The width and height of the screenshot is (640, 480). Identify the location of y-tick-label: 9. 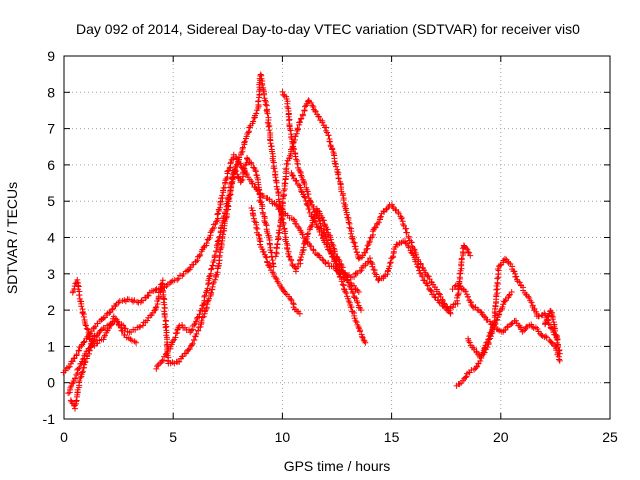
(51, 56).